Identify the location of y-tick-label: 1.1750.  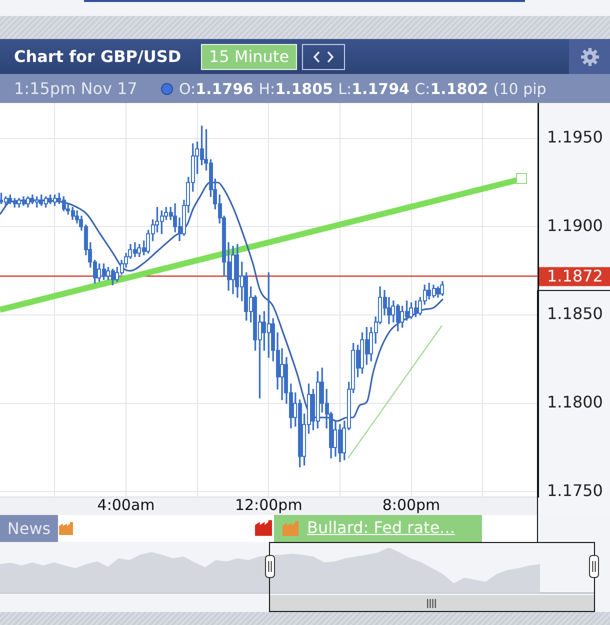
(575, 490).